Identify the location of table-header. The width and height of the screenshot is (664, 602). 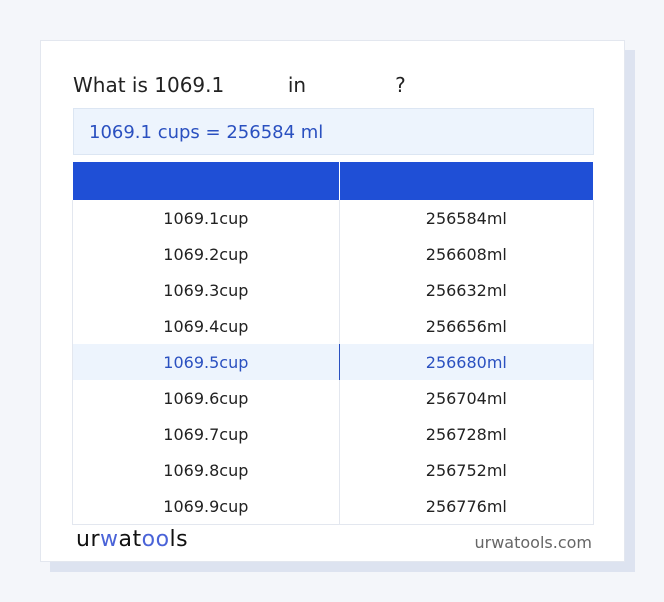
(333, 181).